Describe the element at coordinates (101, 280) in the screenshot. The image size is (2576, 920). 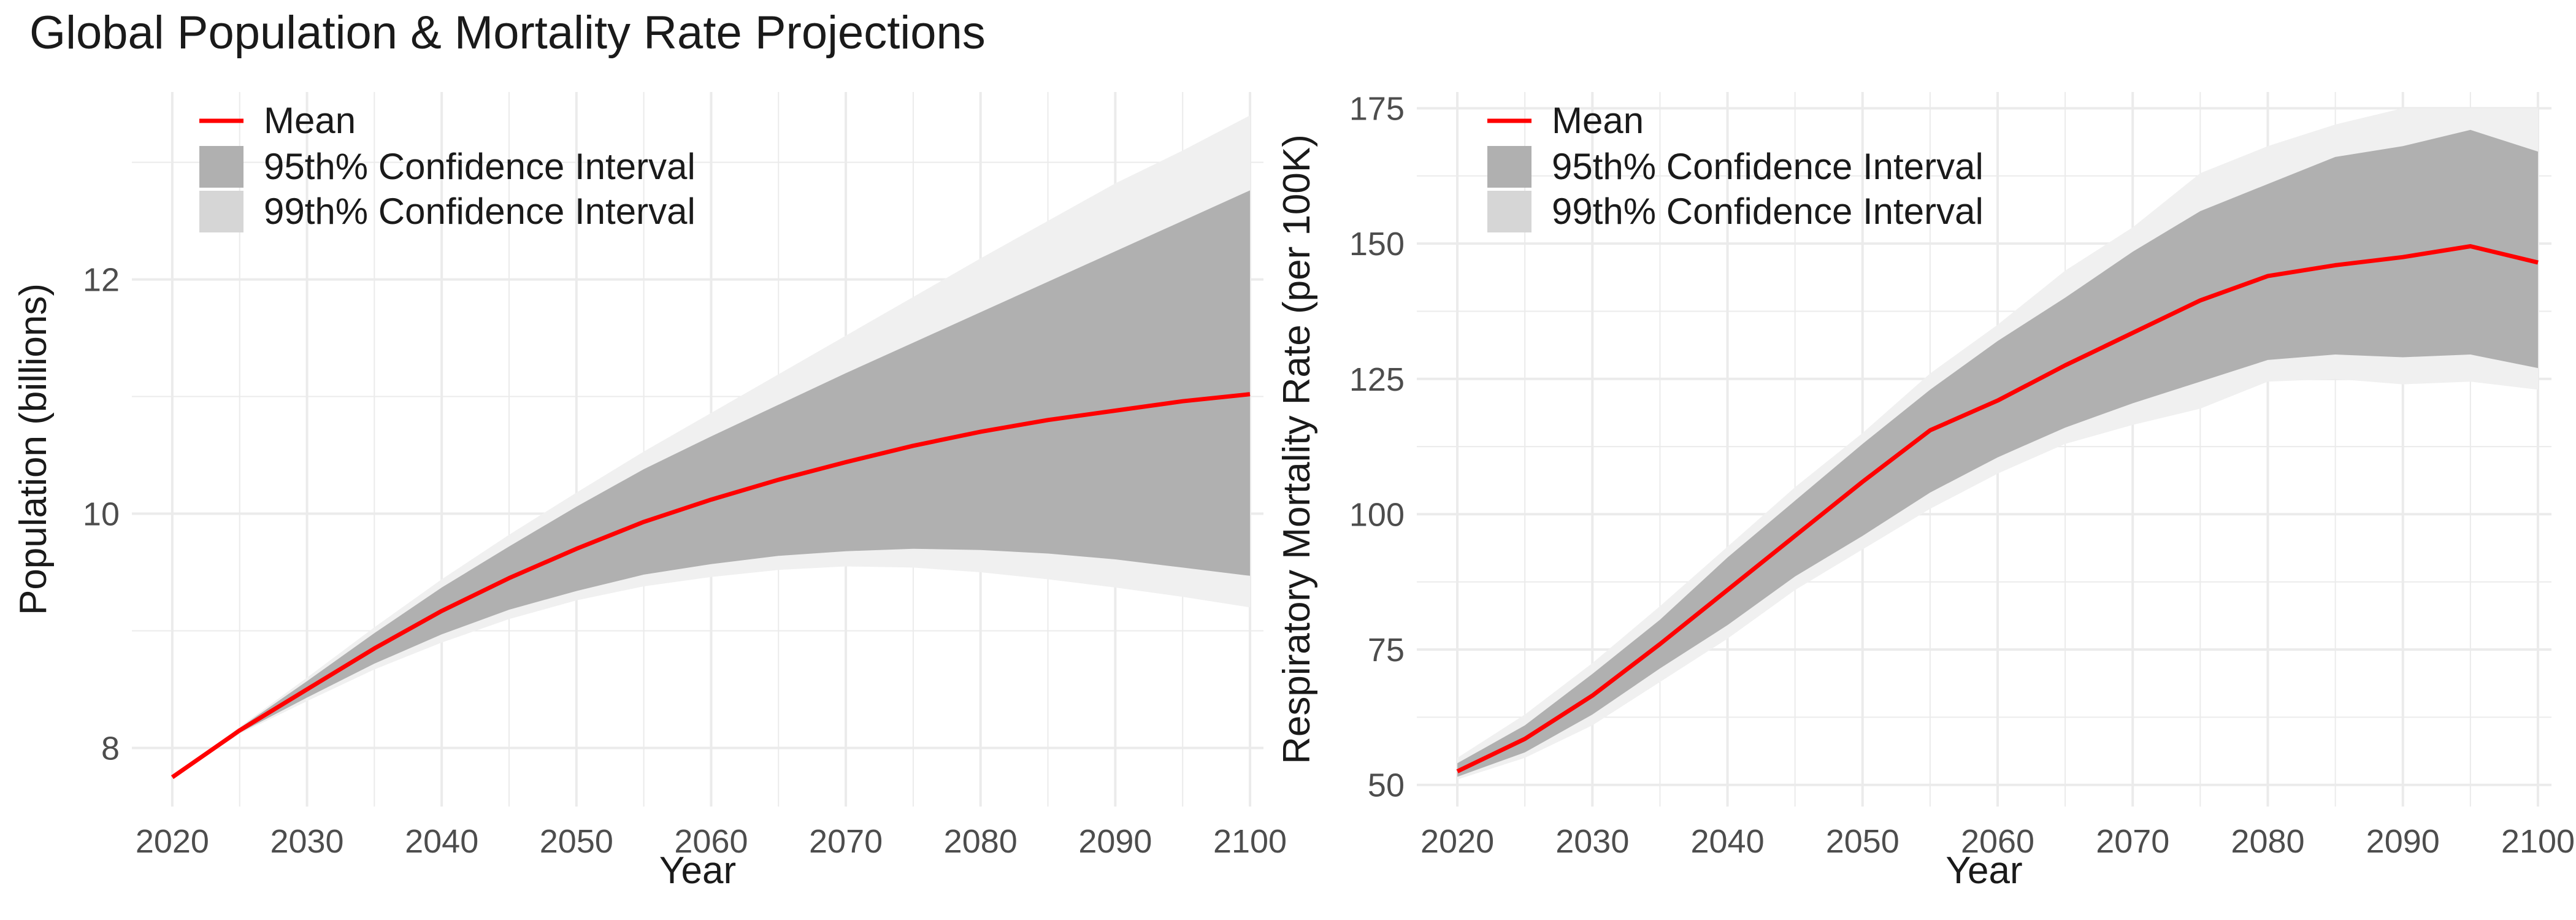
I see `y-tick-label: 12` at that location.